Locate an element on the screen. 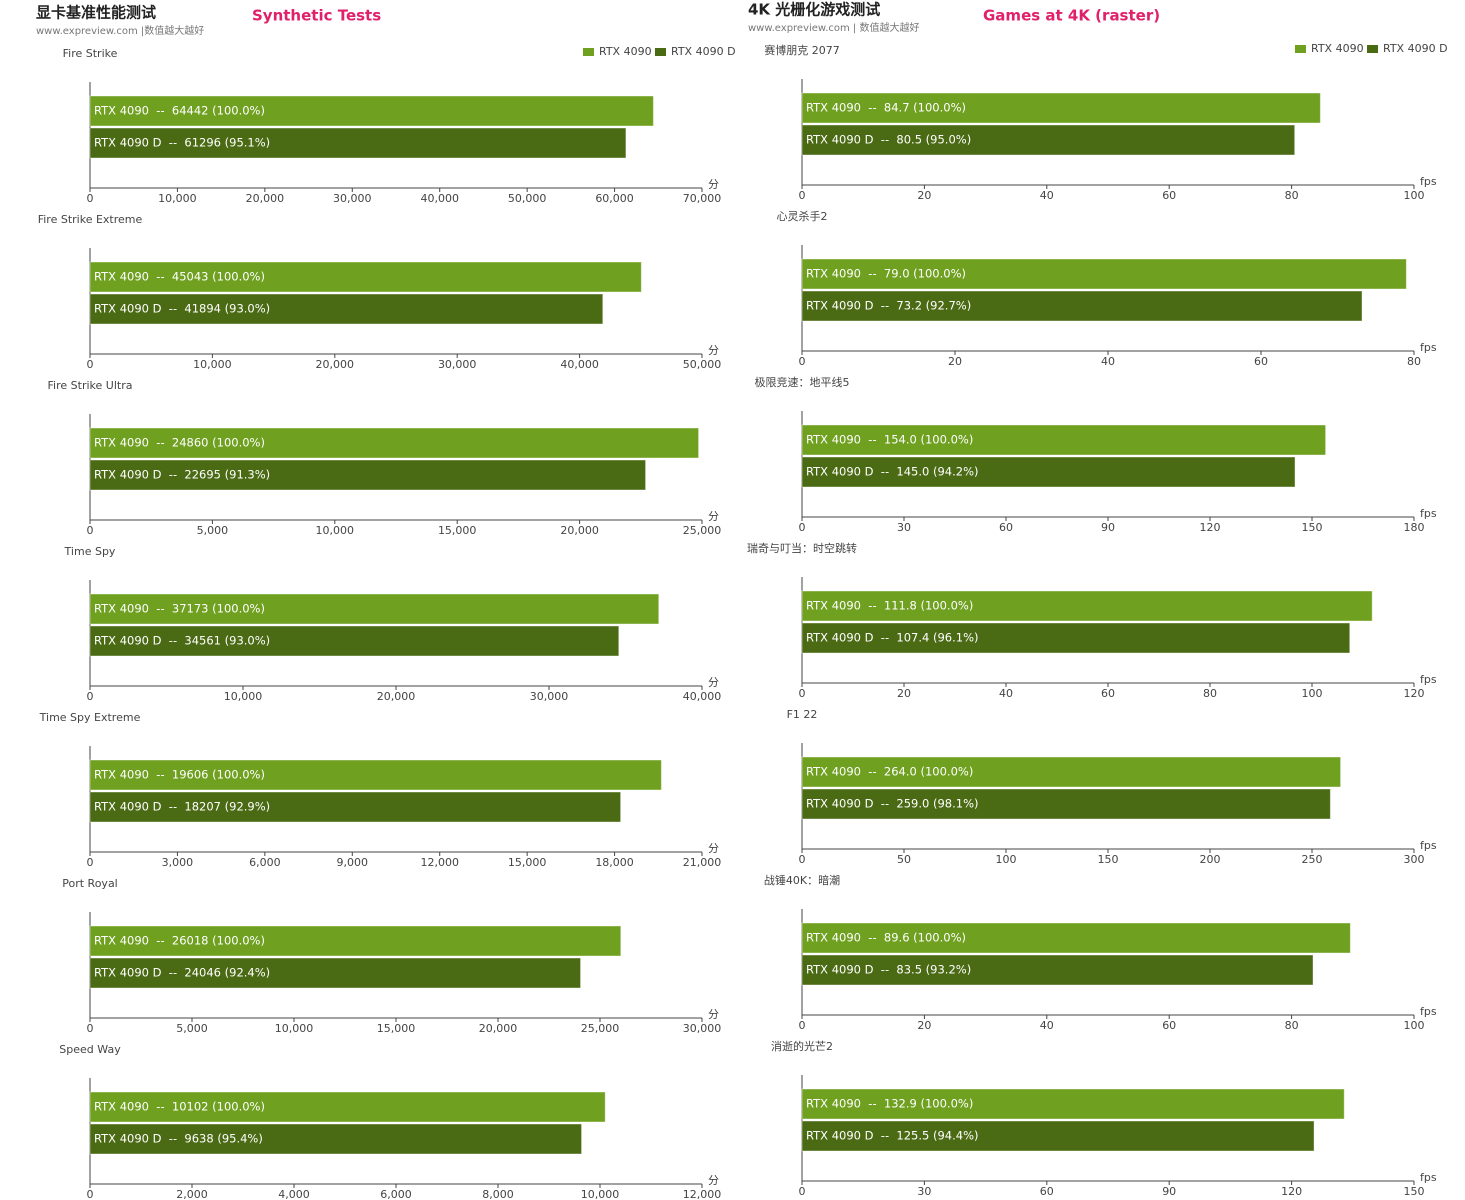 Image resolution: width=1465 pixels, height=1200 pixels. chart-title: 瑞奇与叮当：时空跳转 is located at coordinates (802, 548).